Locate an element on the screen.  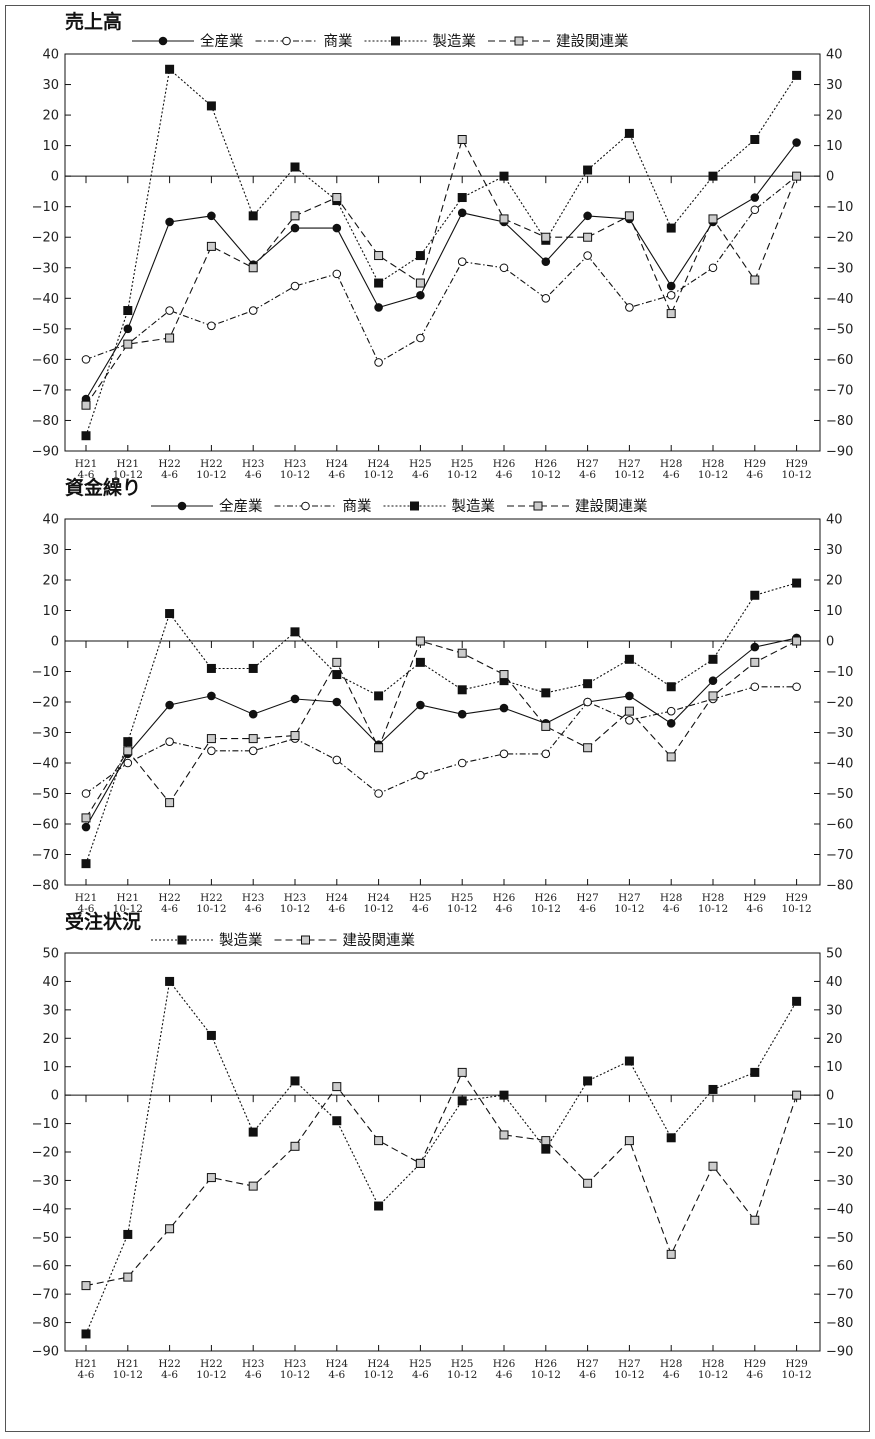
y-tick-label-right: 0 is located at coordinates (830, 642).